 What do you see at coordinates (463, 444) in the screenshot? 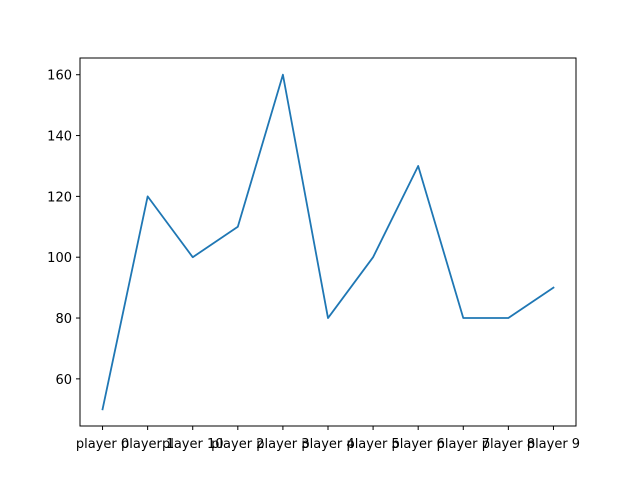
I see `x-tick-label: player 7` at bounding box center [463, 444].